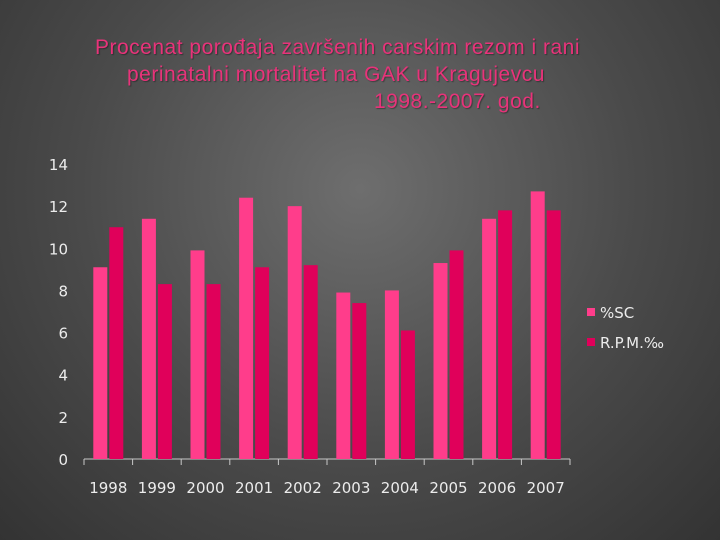 The height and width of the screenshot is (540, 720). What do you see at coordinates (254, 488) in the screenshot?
I see `x-tick-label: 2001` at bounding box center [254, 488].